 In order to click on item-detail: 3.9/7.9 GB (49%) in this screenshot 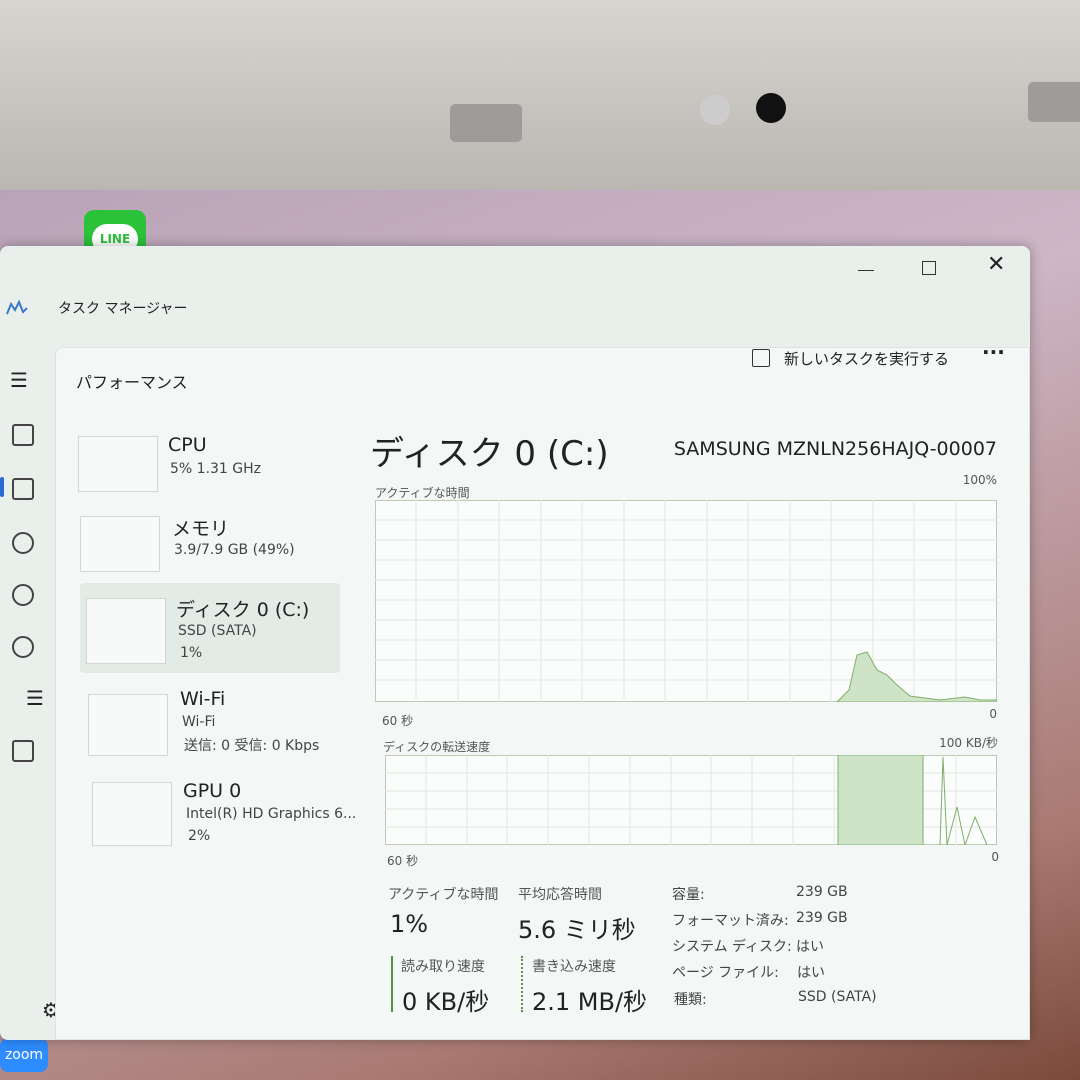, I will do `click(234, 550)`.